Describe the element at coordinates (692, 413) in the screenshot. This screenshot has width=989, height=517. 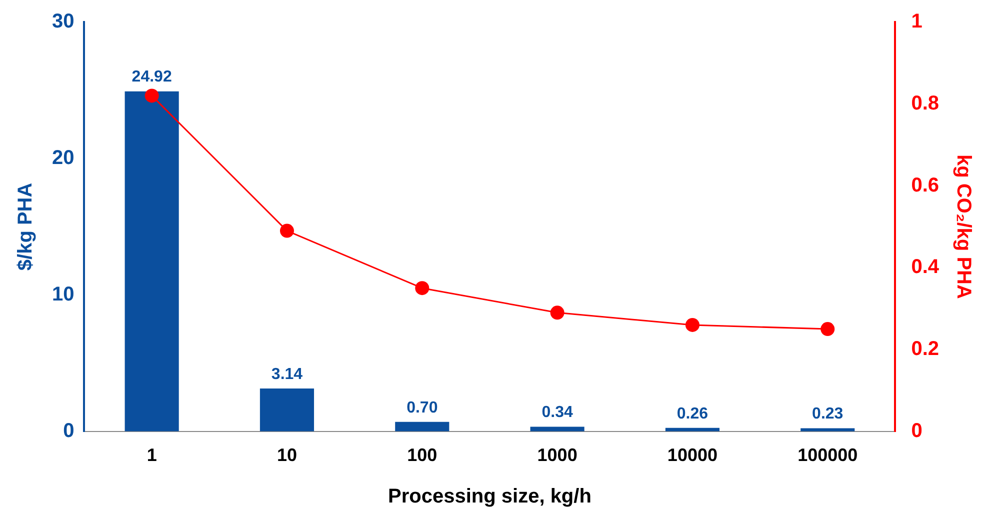
I see `data-label: 0.26` at that location.